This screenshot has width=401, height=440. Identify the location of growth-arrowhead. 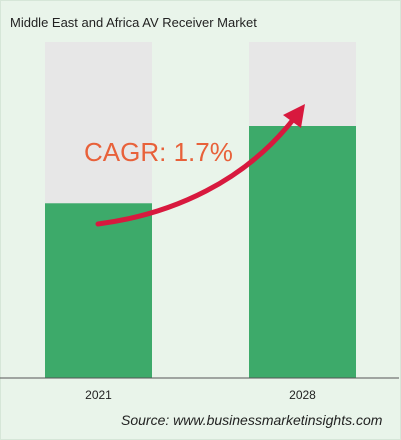
(294, 116).